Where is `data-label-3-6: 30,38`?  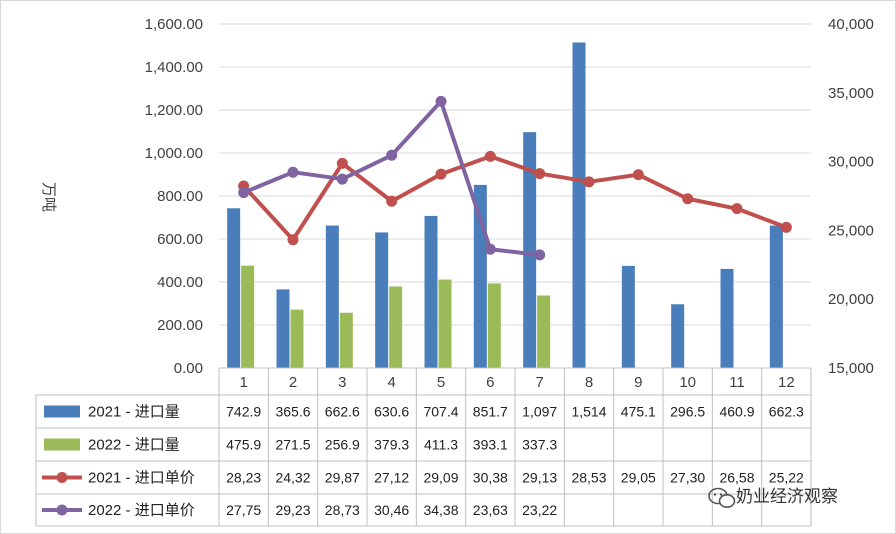 data-label-3-6: 30,38 is located at coordinates (490, 478).